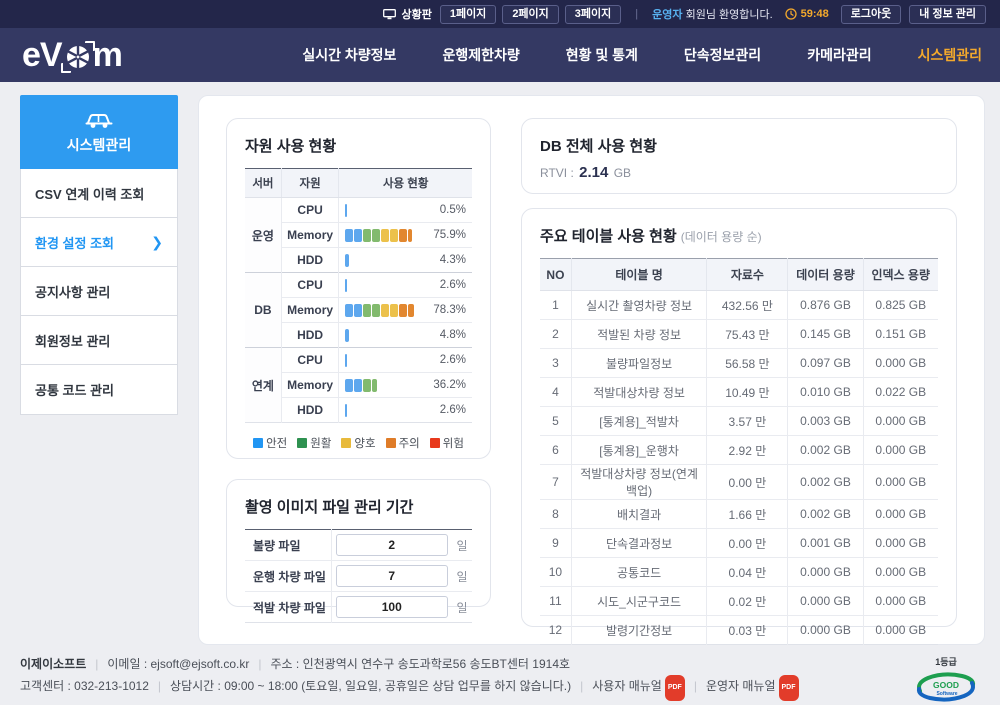 This screenshot has height=705, width=1000. Describe the element at coordinates (99, 242) in the screenshot. I see `sidebar-item: 환경 설정 조회 ❯` at that location.